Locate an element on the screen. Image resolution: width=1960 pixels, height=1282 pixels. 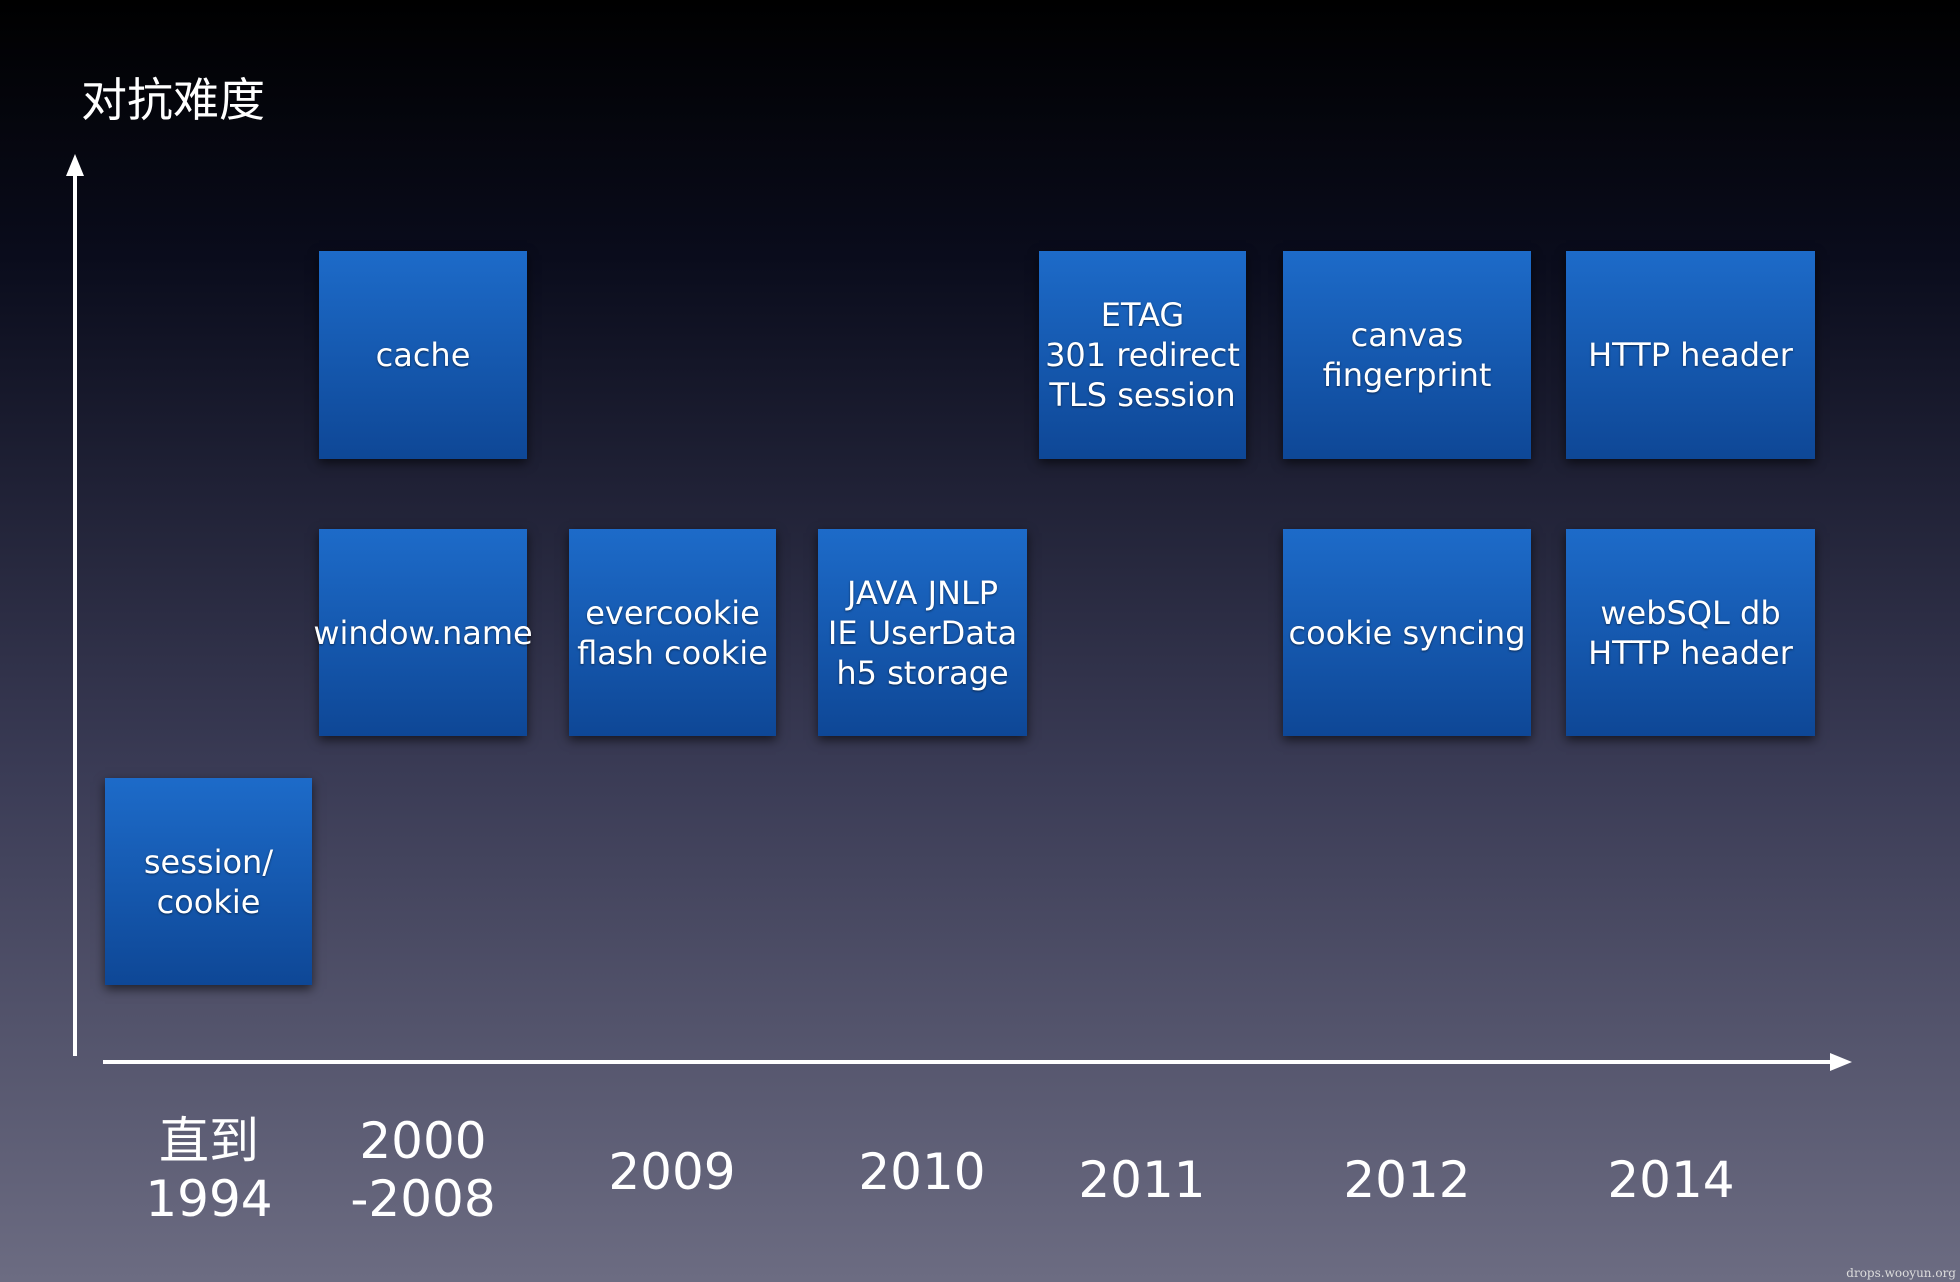
item-box: evercookie flash cookie is located at coordinates (672, 632).